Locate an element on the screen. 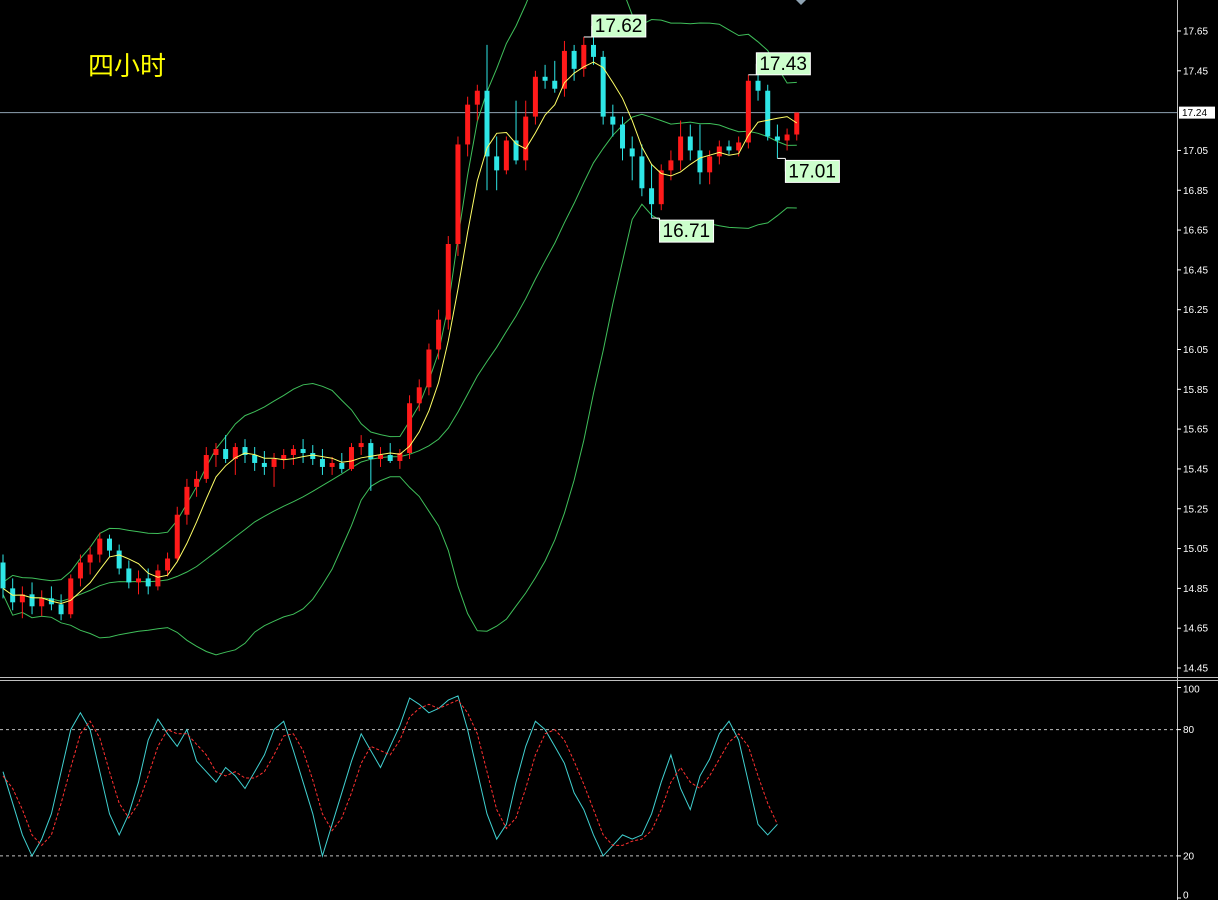 Image resolution: width=1218 pixels, height=900 pixels. stoch-tick-label: 100 is located at coordinates (1191, 690).